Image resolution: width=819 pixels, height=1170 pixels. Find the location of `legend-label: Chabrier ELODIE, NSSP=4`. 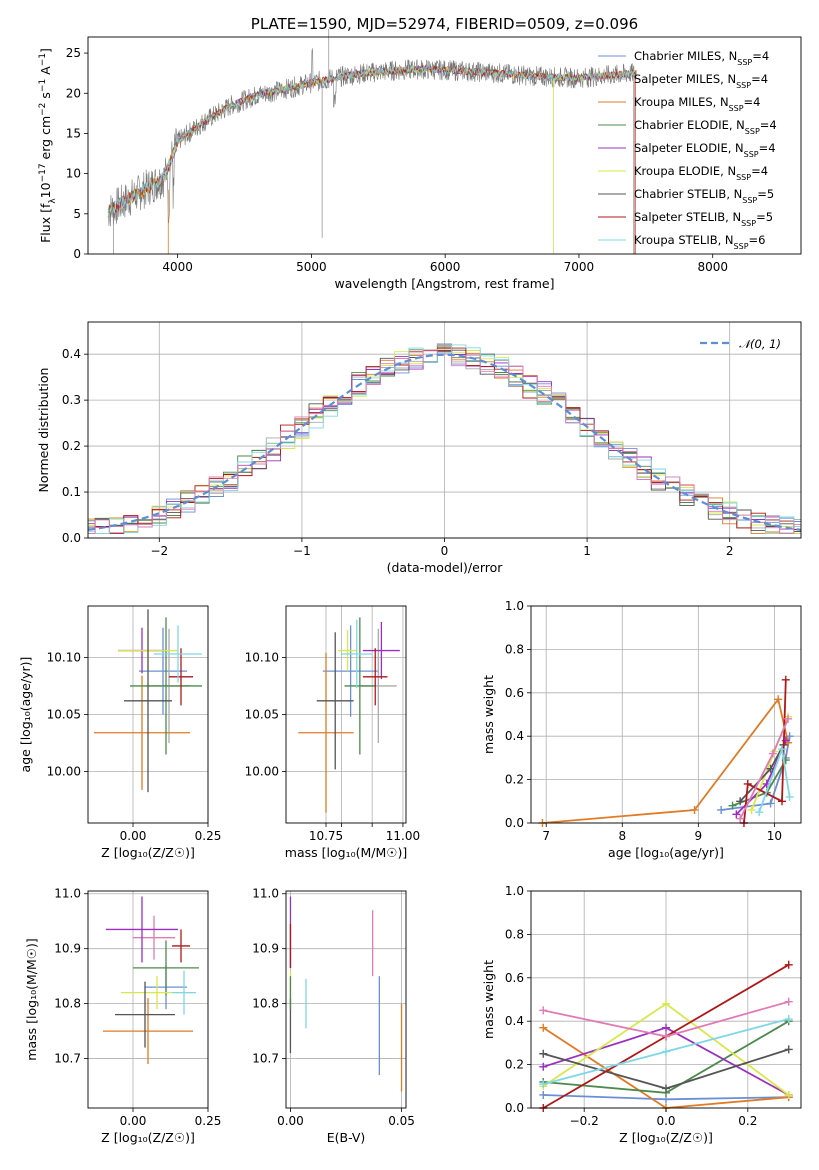

legend-label: Chabrier ELODIE, NSSP=4 is located at coordinates (705, 127).